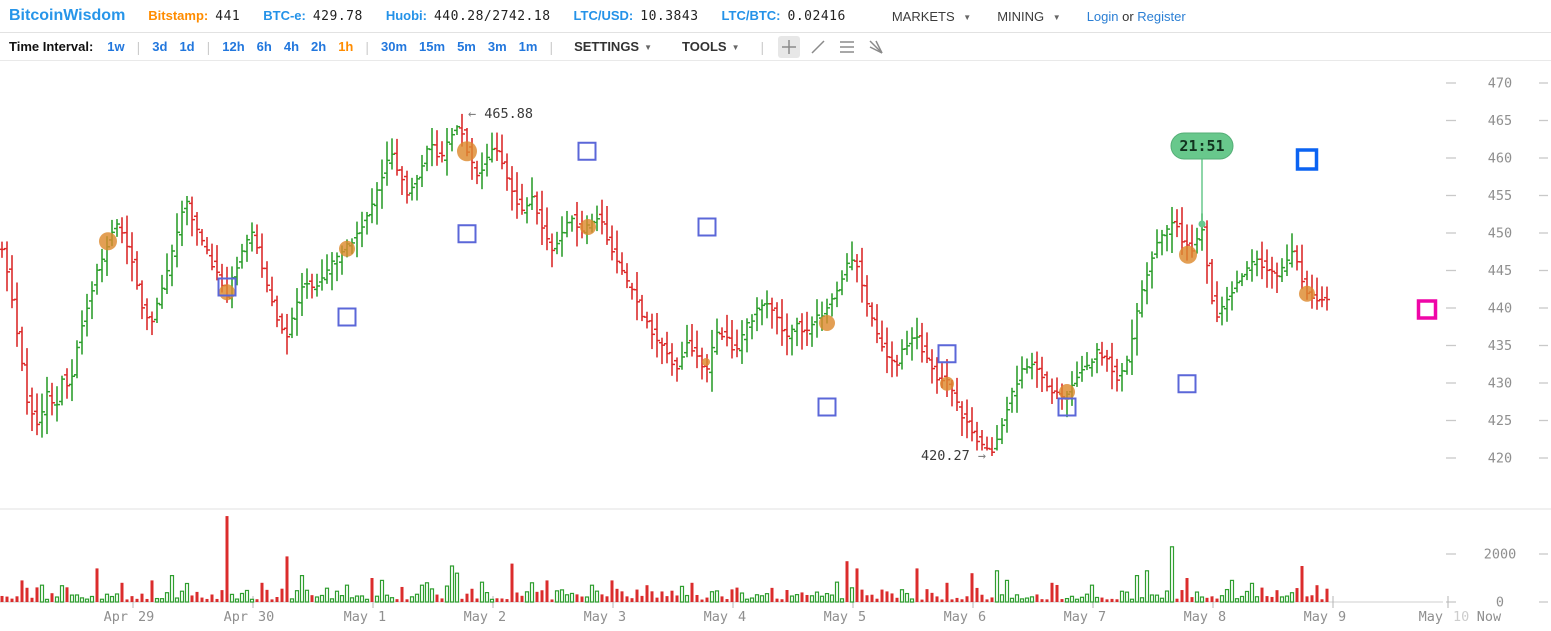 The height and width of the screenshot is (631, 1551). Describe the element at coordinates (497, 46) in the screenshot. I see `interval-3m: 3m` at that location.